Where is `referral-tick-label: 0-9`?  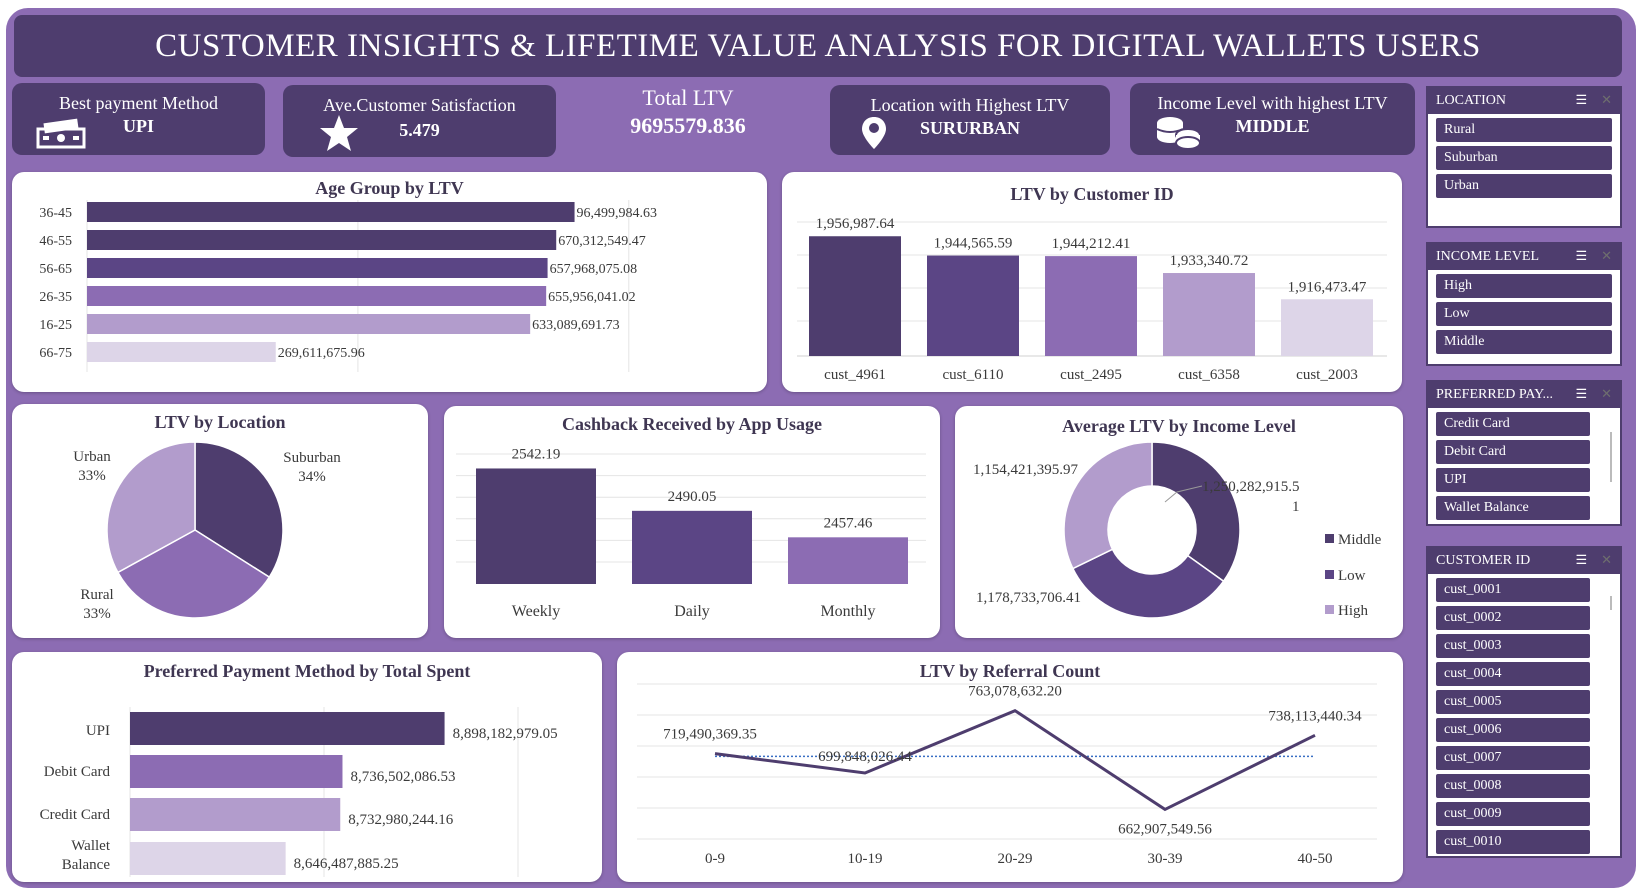 referral-tick-label: 0-9 is located at coordinates (715, 859).